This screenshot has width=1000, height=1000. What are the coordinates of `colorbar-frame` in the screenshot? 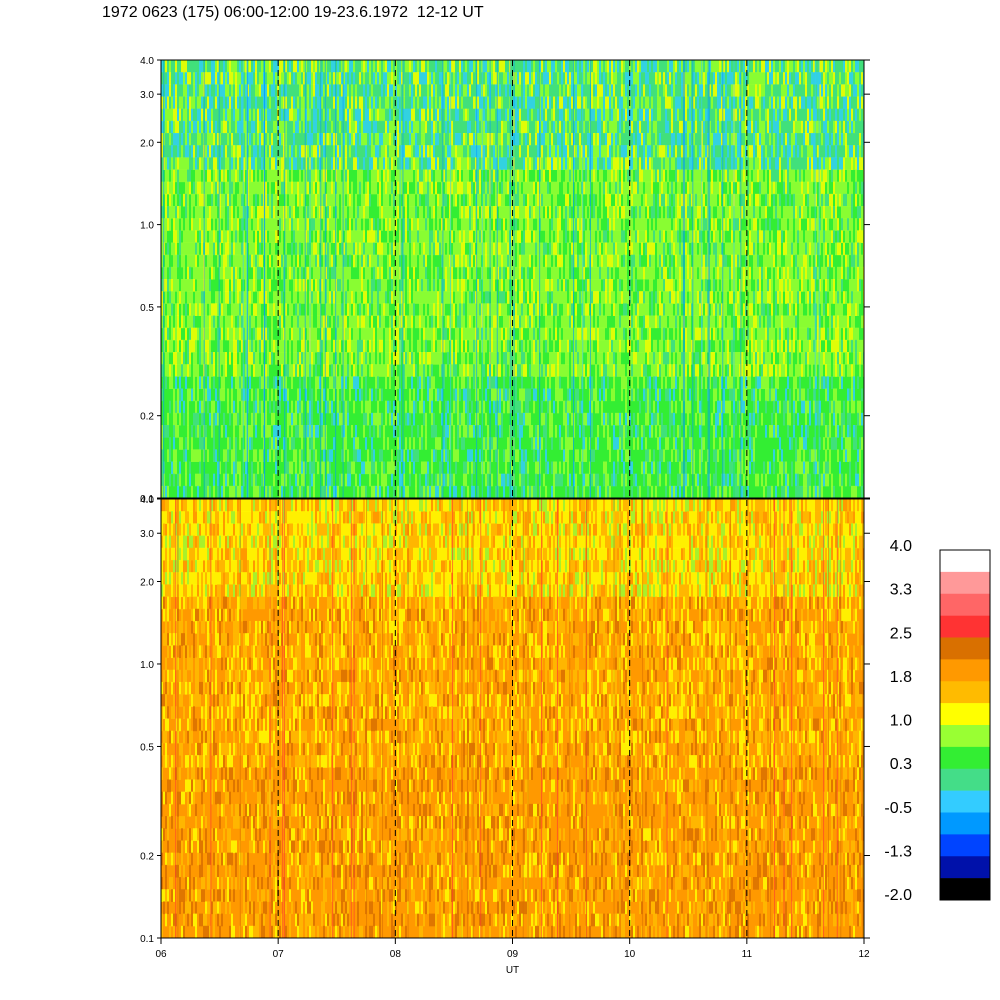 It's located at (965, 725).